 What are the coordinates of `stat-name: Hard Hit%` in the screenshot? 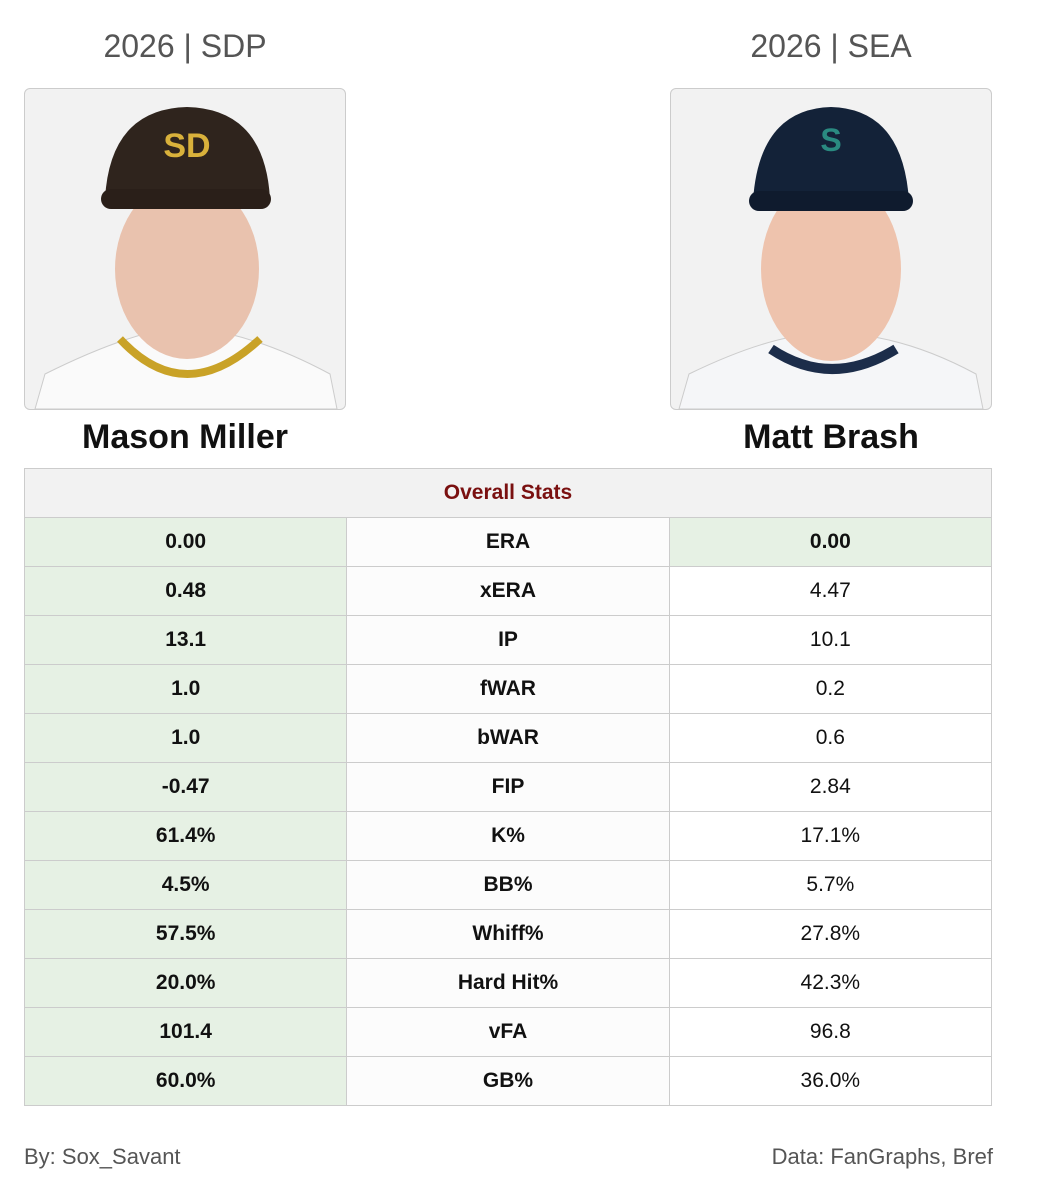 It's located at (508, 983).